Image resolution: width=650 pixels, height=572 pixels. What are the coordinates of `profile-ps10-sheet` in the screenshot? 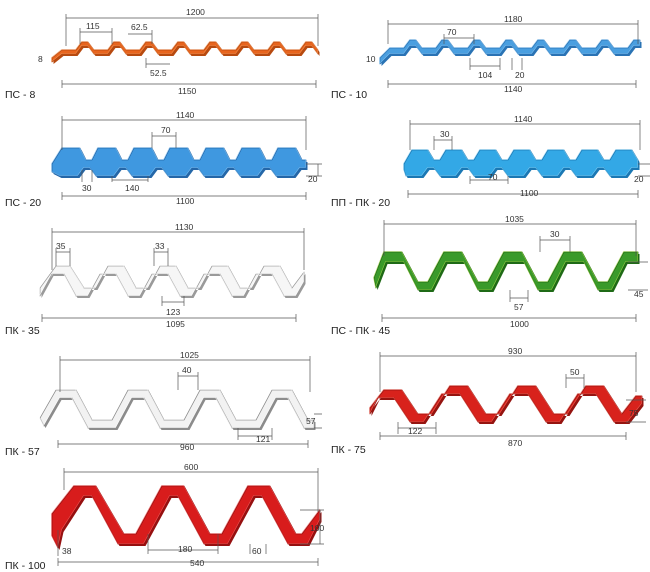 It's located at (510, 52).